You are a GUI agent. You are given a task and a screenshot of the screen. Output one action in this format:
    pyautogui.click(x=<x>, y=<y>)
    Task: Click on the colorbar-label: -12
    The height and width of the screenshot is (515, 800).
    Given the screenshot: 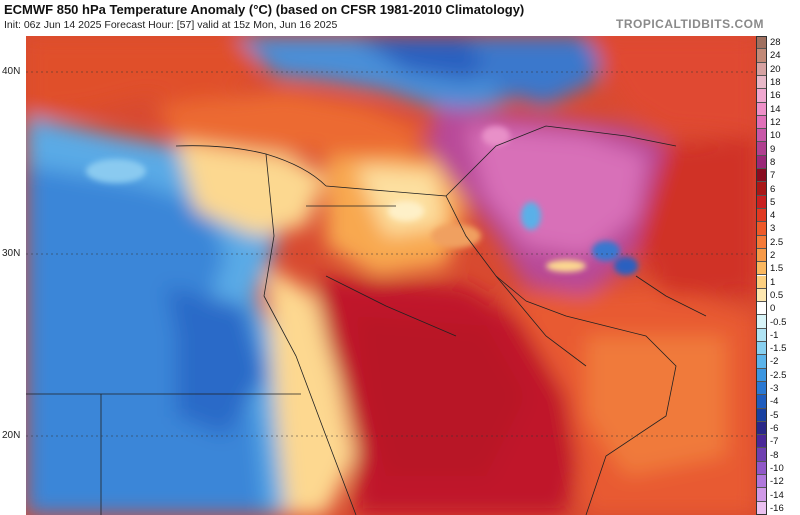 What is the action you would take?
    pyautogui.click(x=777, y=482)
    